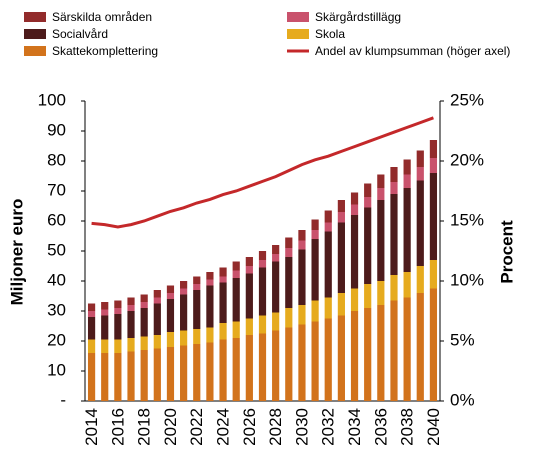  Describe the element at coordinates (467, 219) in the screenshot. I see `y2-tick-label: 15%` at that location.